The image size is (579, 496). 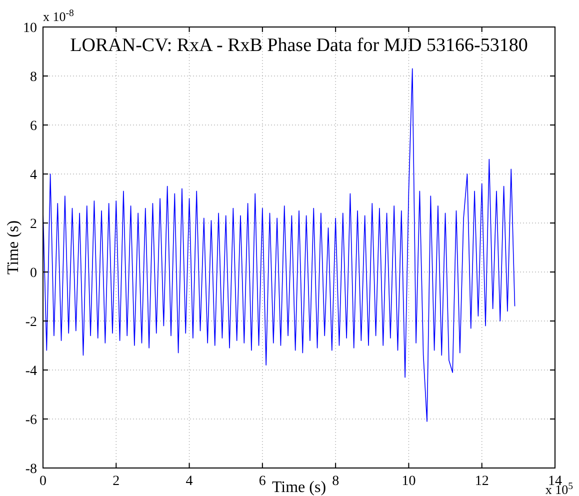 What do you see at coordinates (33, 224) in the screenshot?
I see `y-tick-label: 2` at bounding box center [33, 224].